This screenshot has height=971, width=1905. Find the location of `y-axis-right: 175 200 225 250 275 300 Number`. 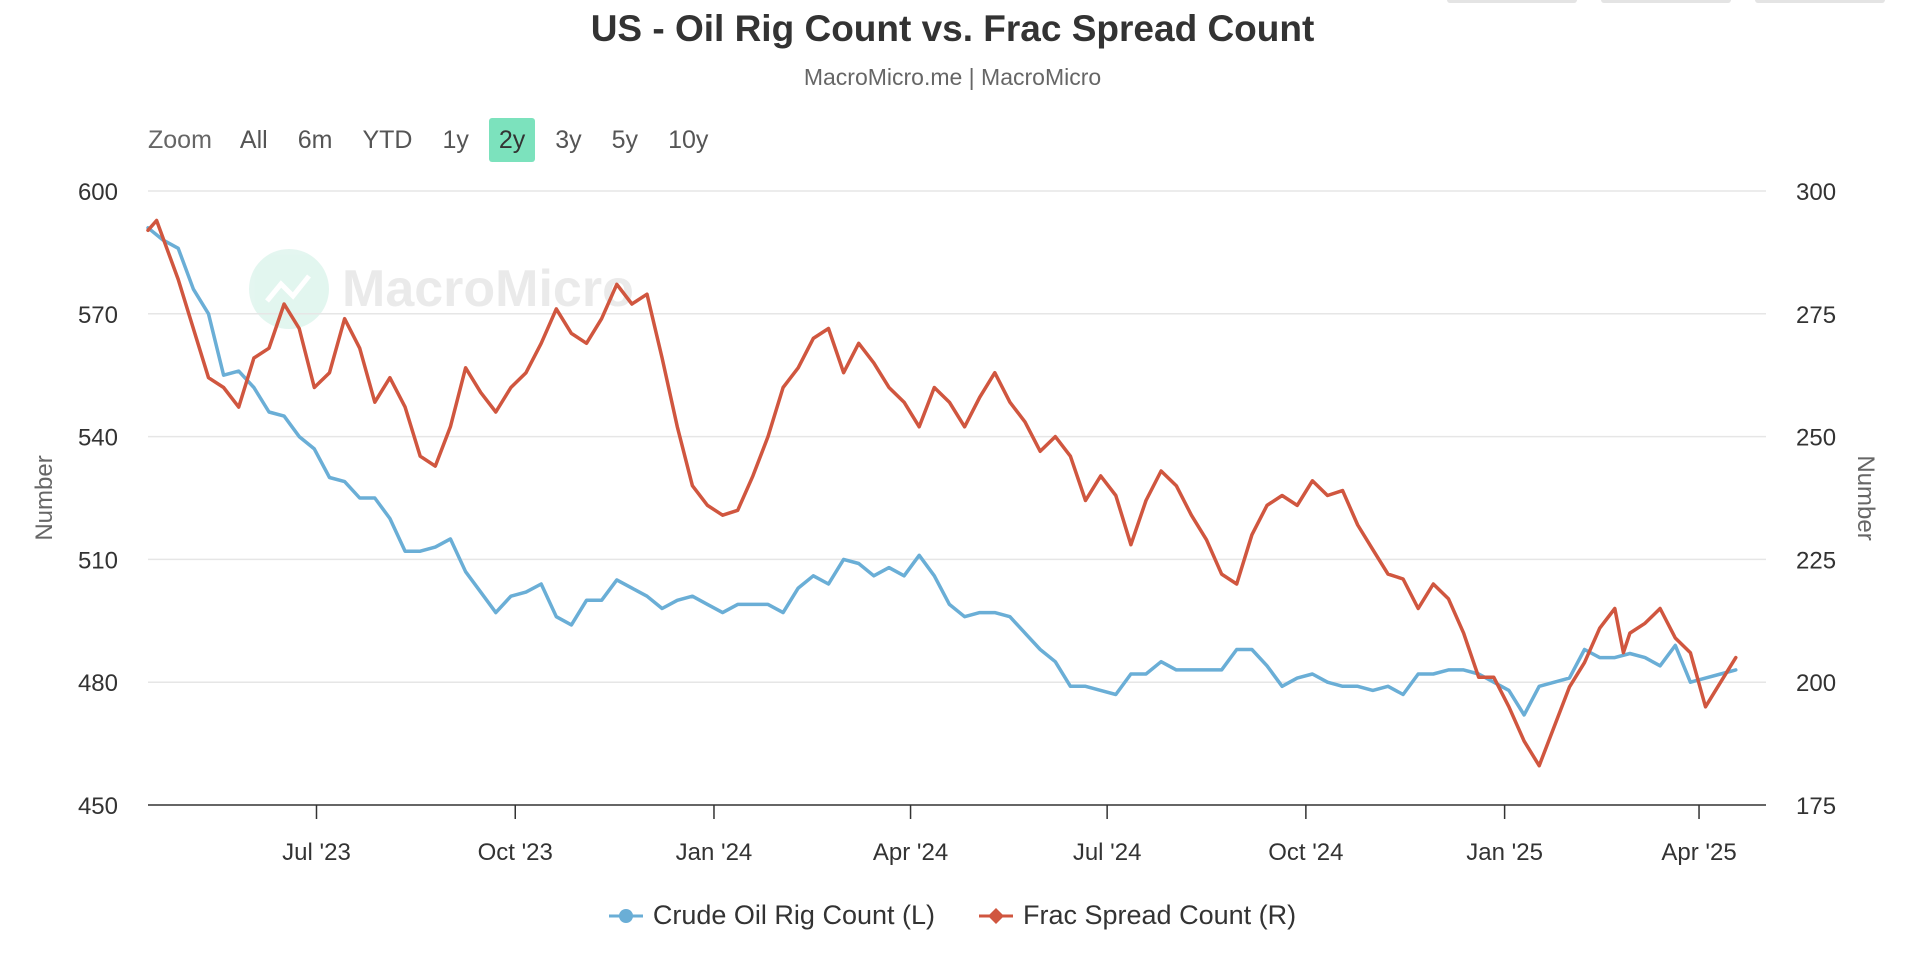

y-axis-right: 175 200 225 250 275 300 Number is located at coordinates (1837, 499).